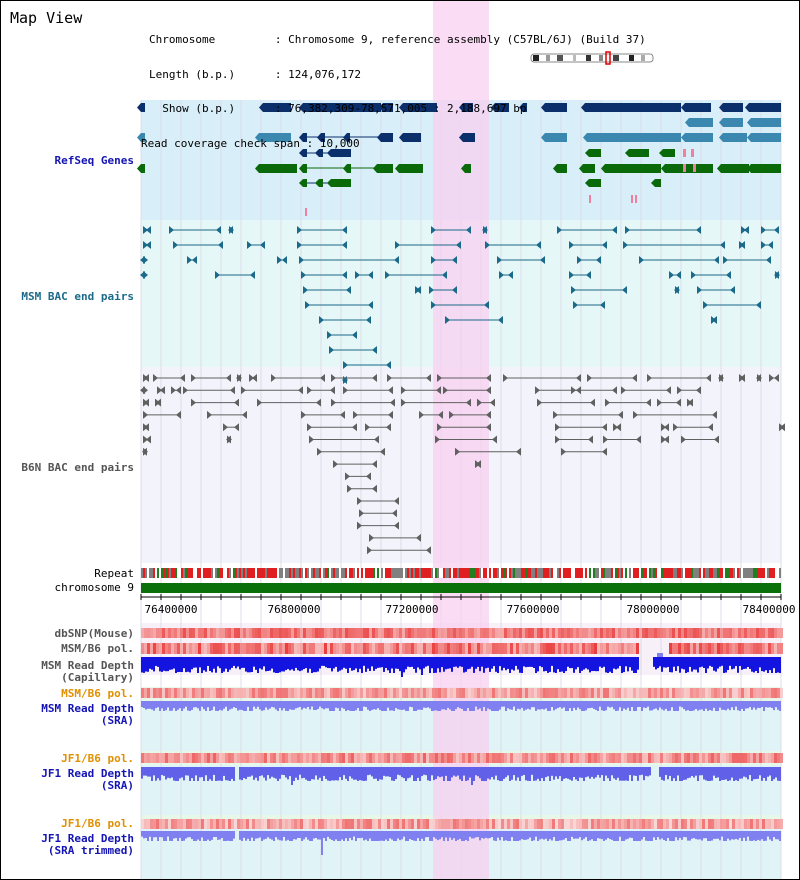 This screenshot has height=880, width=800. What do you see at coordinates (660, 655) in the screenshot?
I see `snp-gap-marker` at bounding box center [660, 655].